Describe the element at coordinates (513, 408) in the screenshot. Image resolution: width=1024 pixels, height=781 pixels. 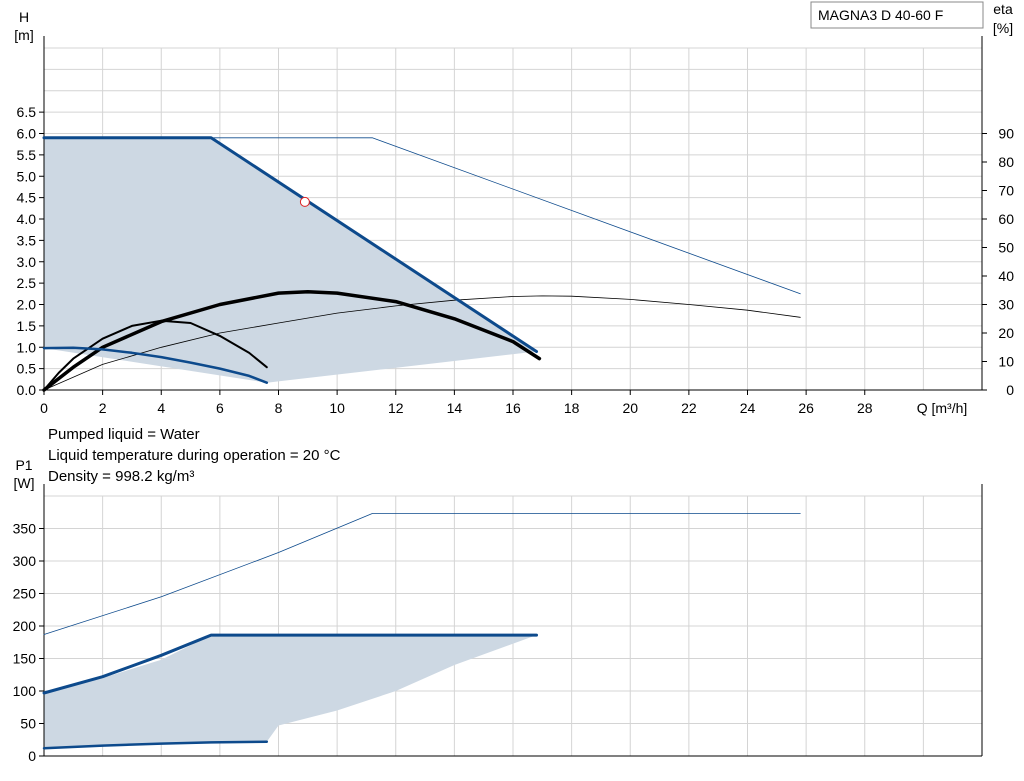
I see `x-tick-label: 16` at that location.